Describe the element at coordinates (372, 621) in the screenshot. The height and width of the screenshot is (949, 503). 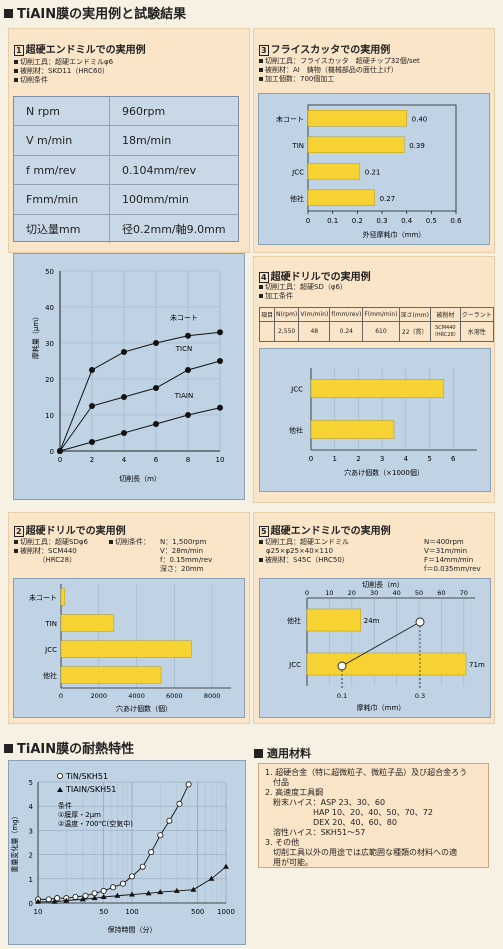
I see `value-label: 24m` at that location.